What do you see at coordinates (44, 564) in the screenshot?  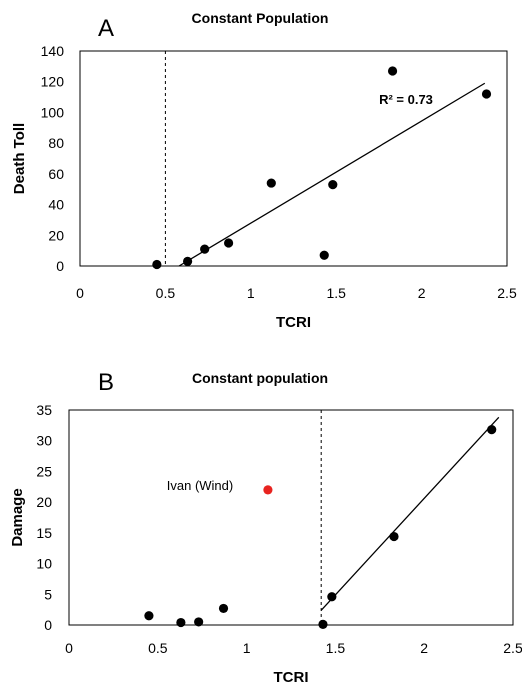 I see `y-tick-label: 10` at bounding box center [44, 564].